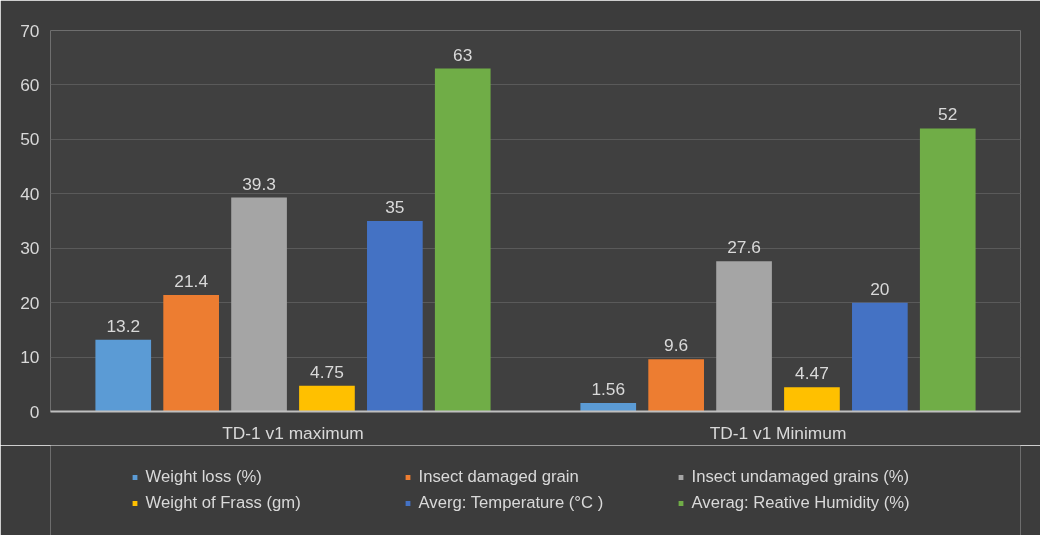  I want to click on data-label: 21.4, so click(191, 281).